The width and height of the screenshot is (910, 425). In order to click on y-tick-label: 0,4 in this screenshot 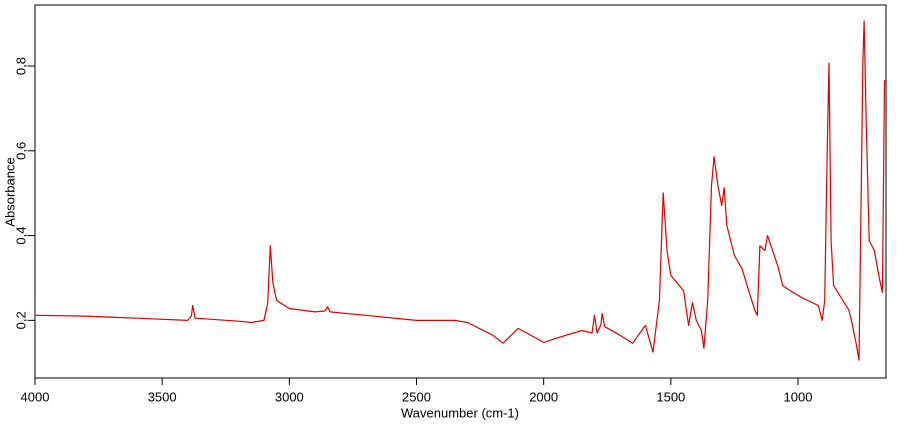, I will do `click(20, 236)`.